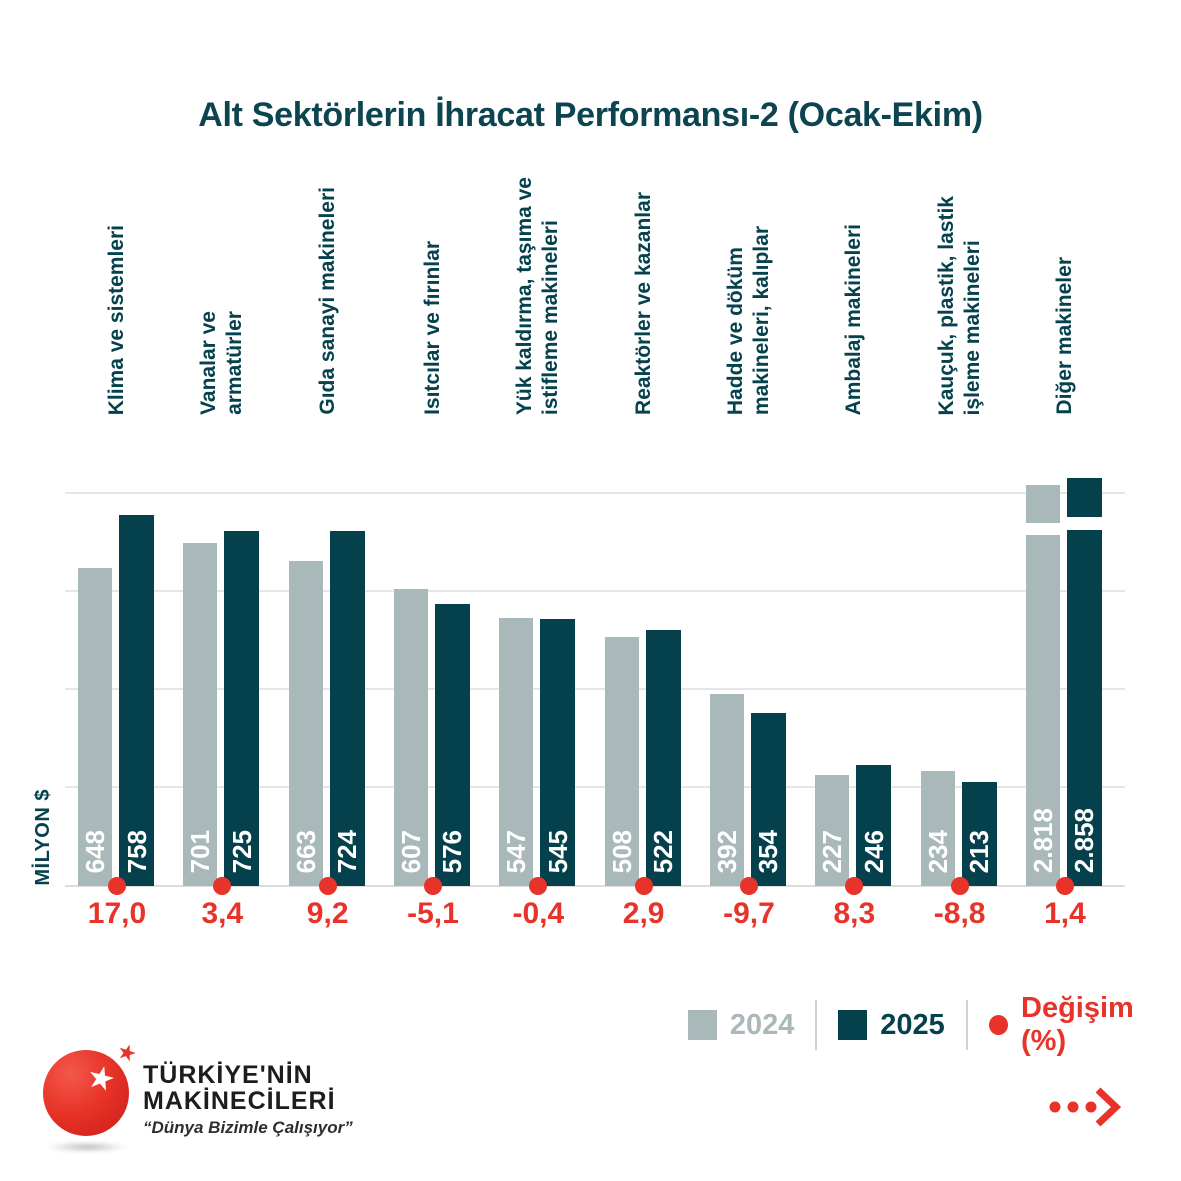  Describe the element at coordinates (726, 851) in the screenshot. I see `bar-value-label-2024: 392` at that location.